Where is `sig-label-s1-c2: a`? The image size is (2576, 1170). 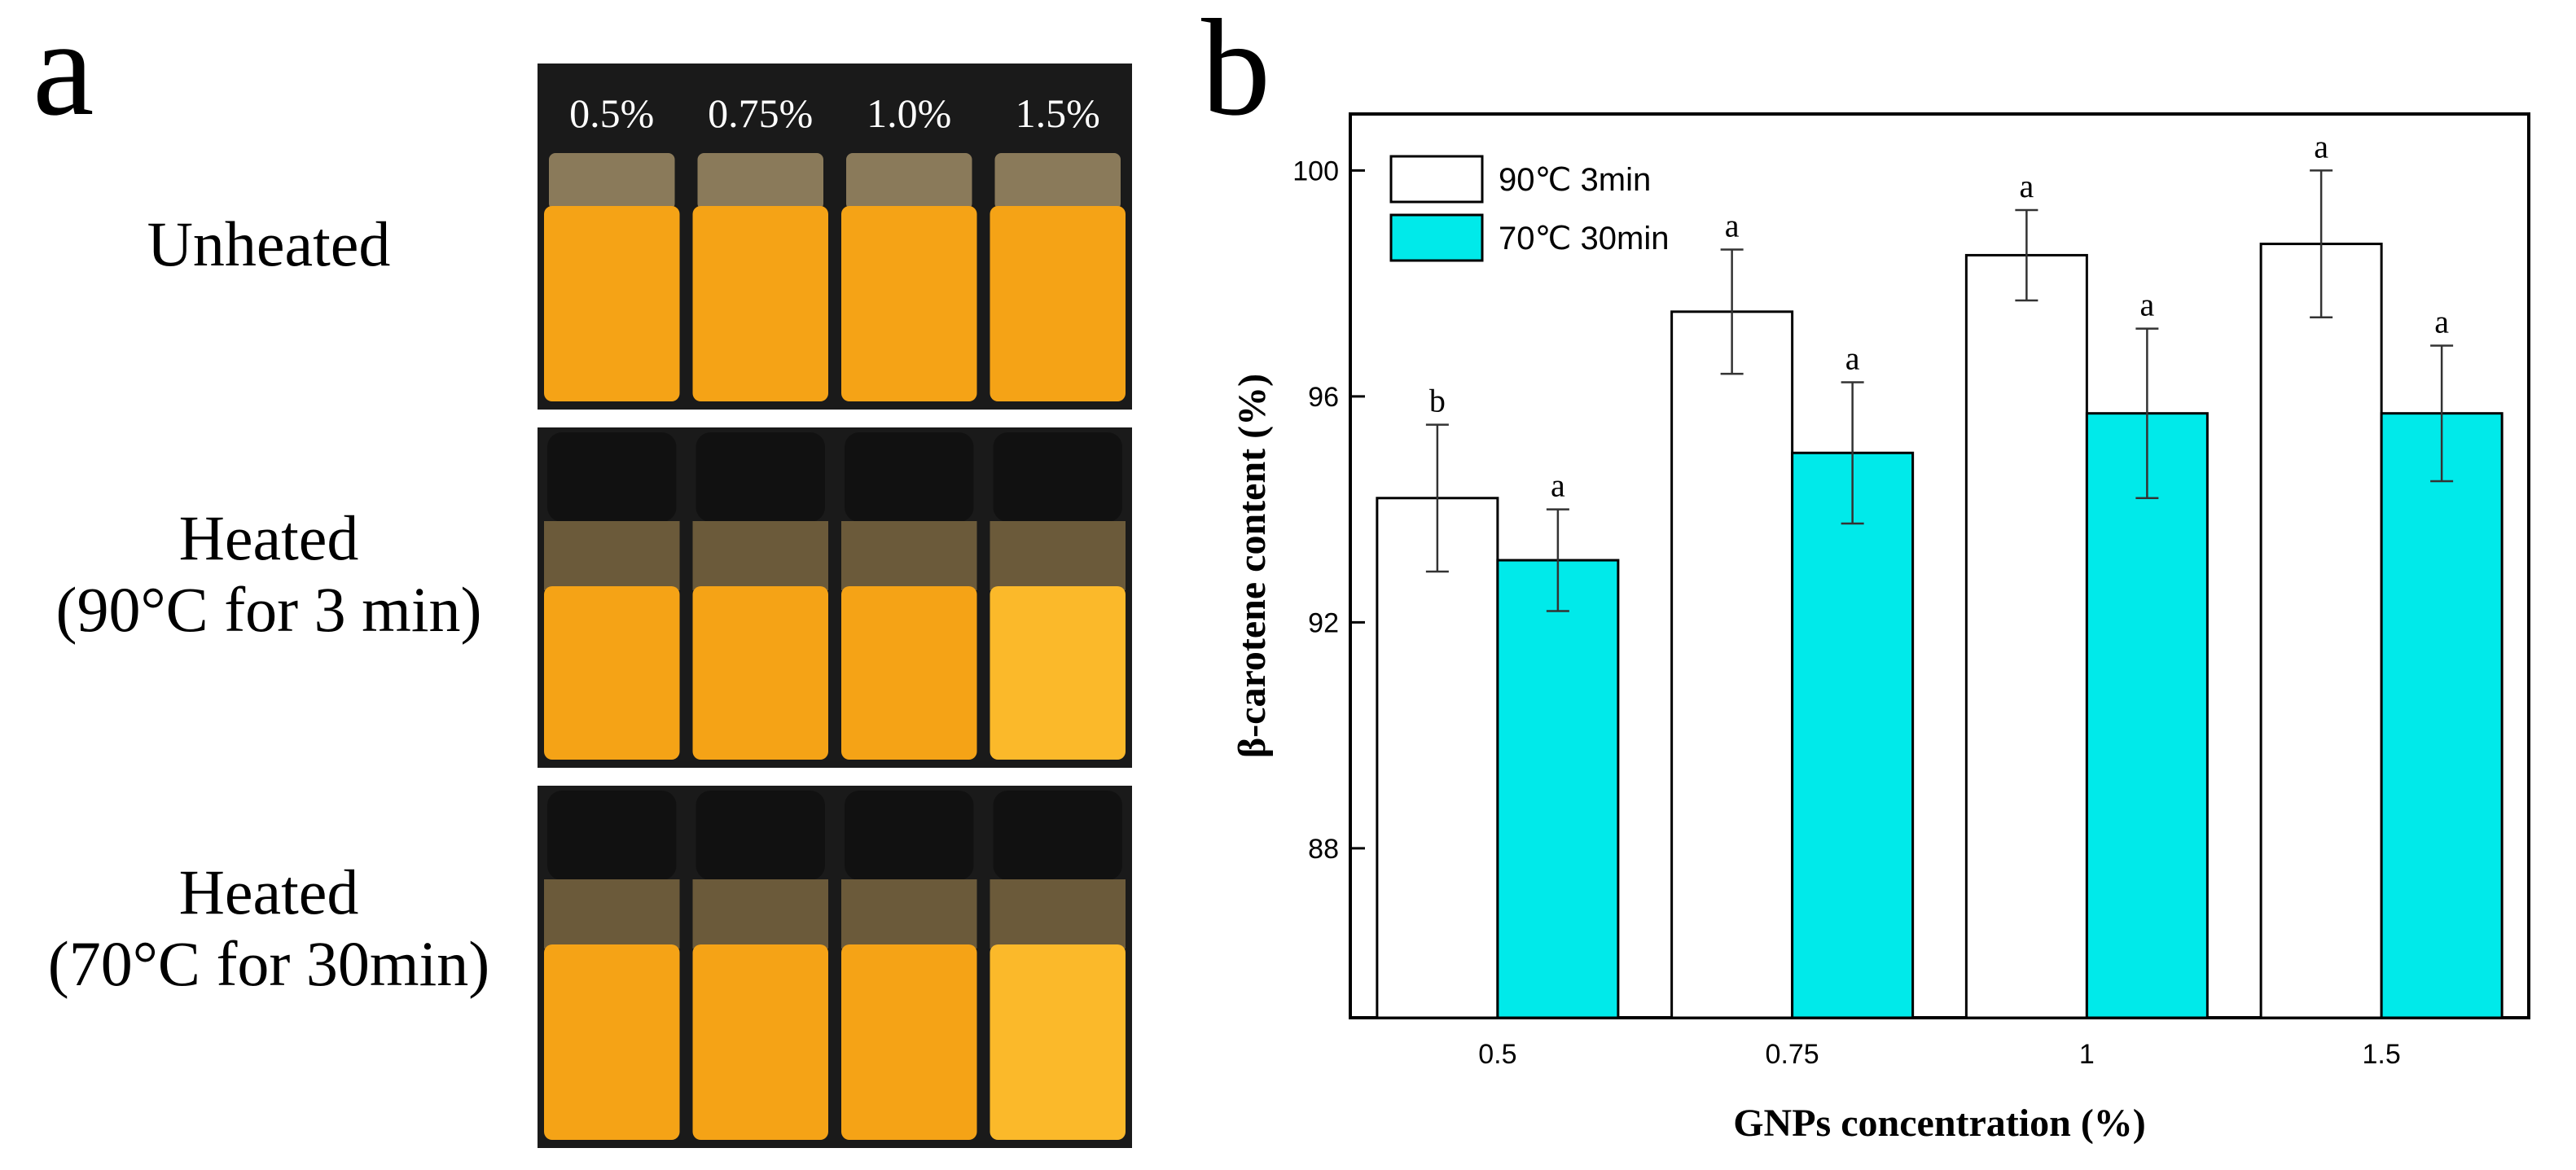
sig-label-s1-c2: a is located at coordinates (2146, 305).